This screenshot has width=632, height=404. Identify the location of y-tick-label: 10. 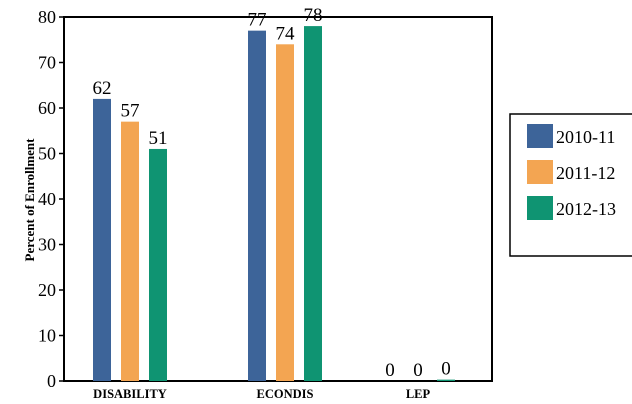
(47, 336).